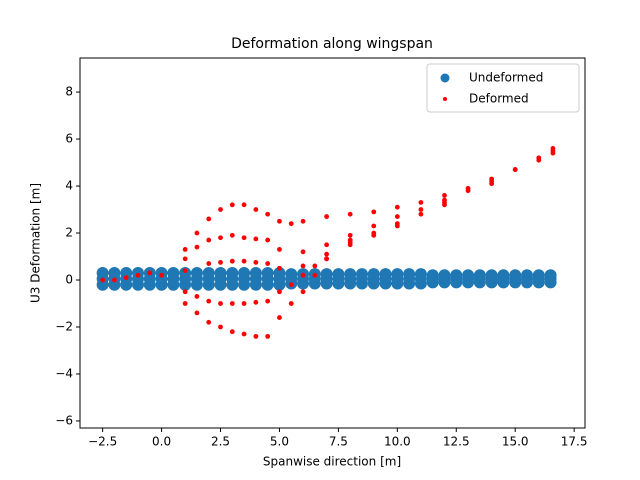  What do you see at coordinates (279, 442) in the screenshot?
I see `x-tick-label: 5.0` at bounding box center [279, 442].